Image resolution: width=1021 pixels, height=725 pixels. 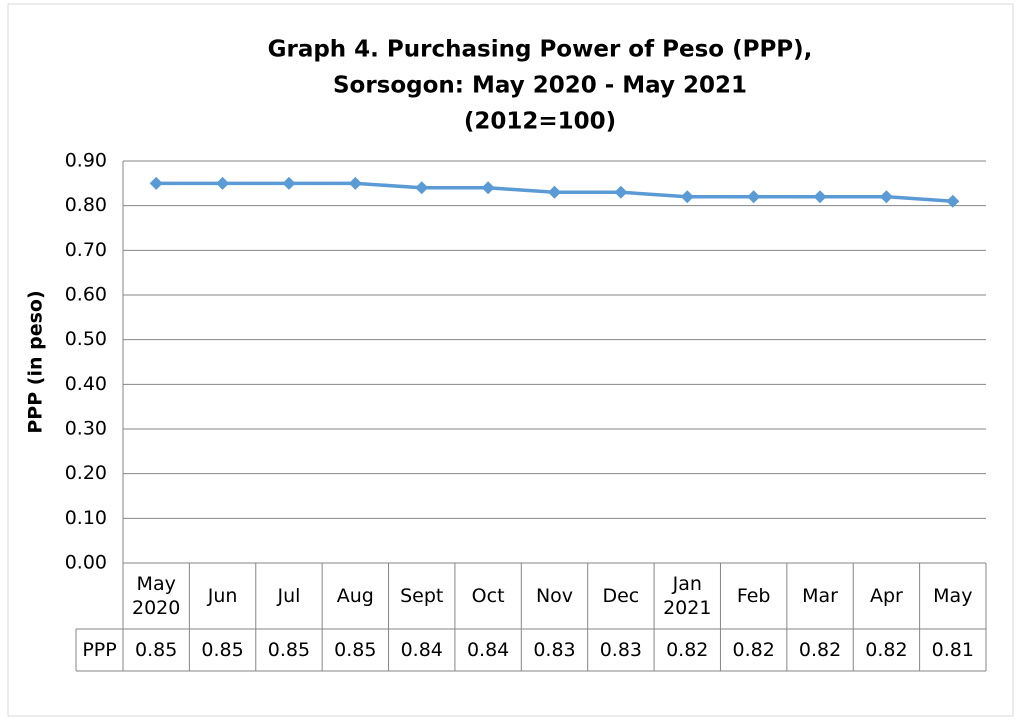 I want to click on x-tick-label: Jul, so click(x=289, y=596).